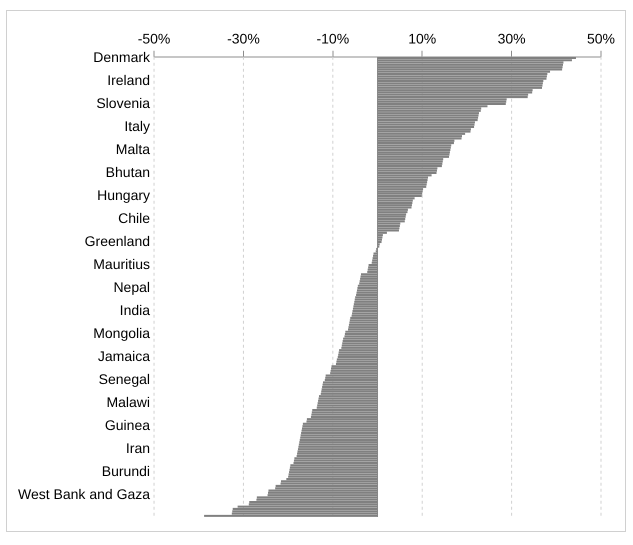 The height and width of the screenshot is (545, 633). I want to click on y-tick-label: Malawi, so click(128, 402).